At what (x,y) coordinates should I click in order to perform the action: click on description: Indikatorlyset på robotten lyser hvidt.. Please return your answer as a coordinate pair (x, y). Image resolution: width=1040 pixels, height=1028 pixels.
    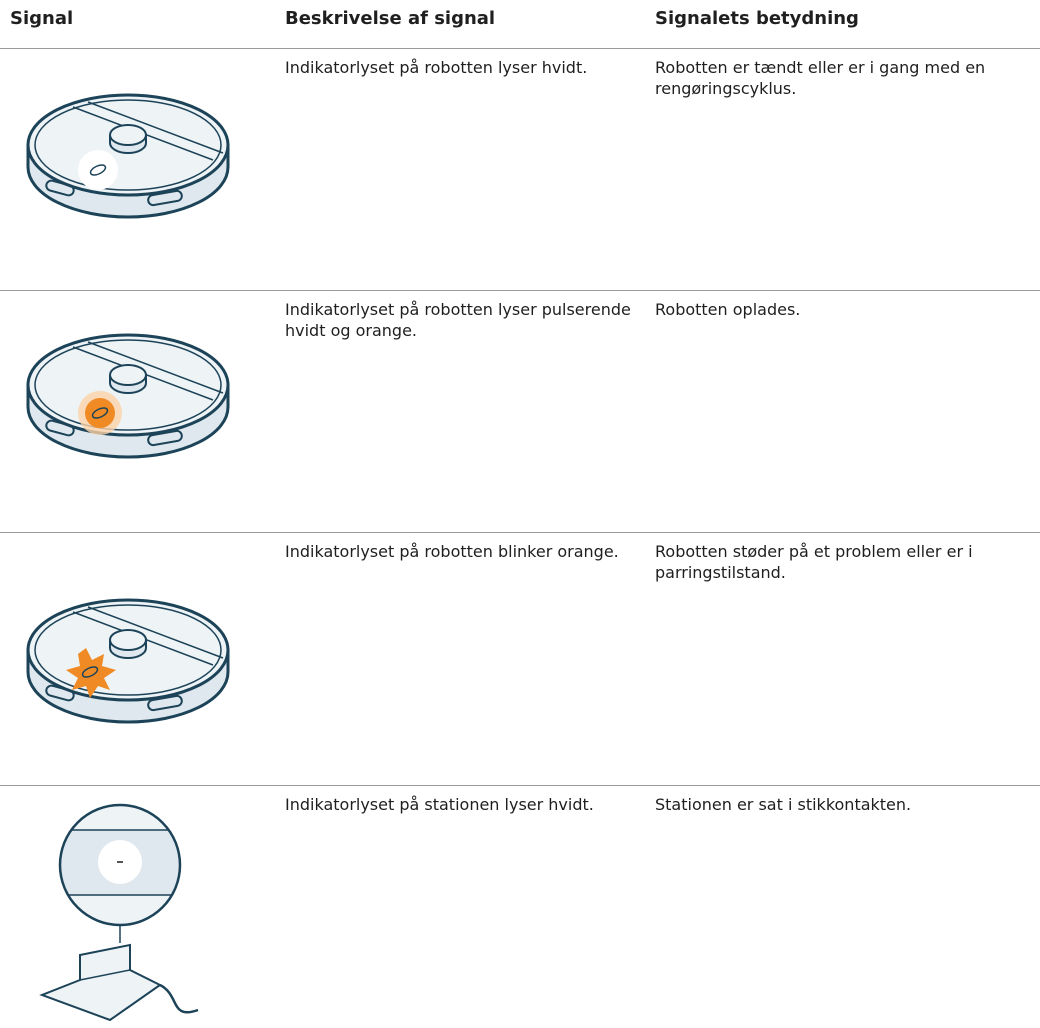
    Looking at the image, I should click on (436, 67).